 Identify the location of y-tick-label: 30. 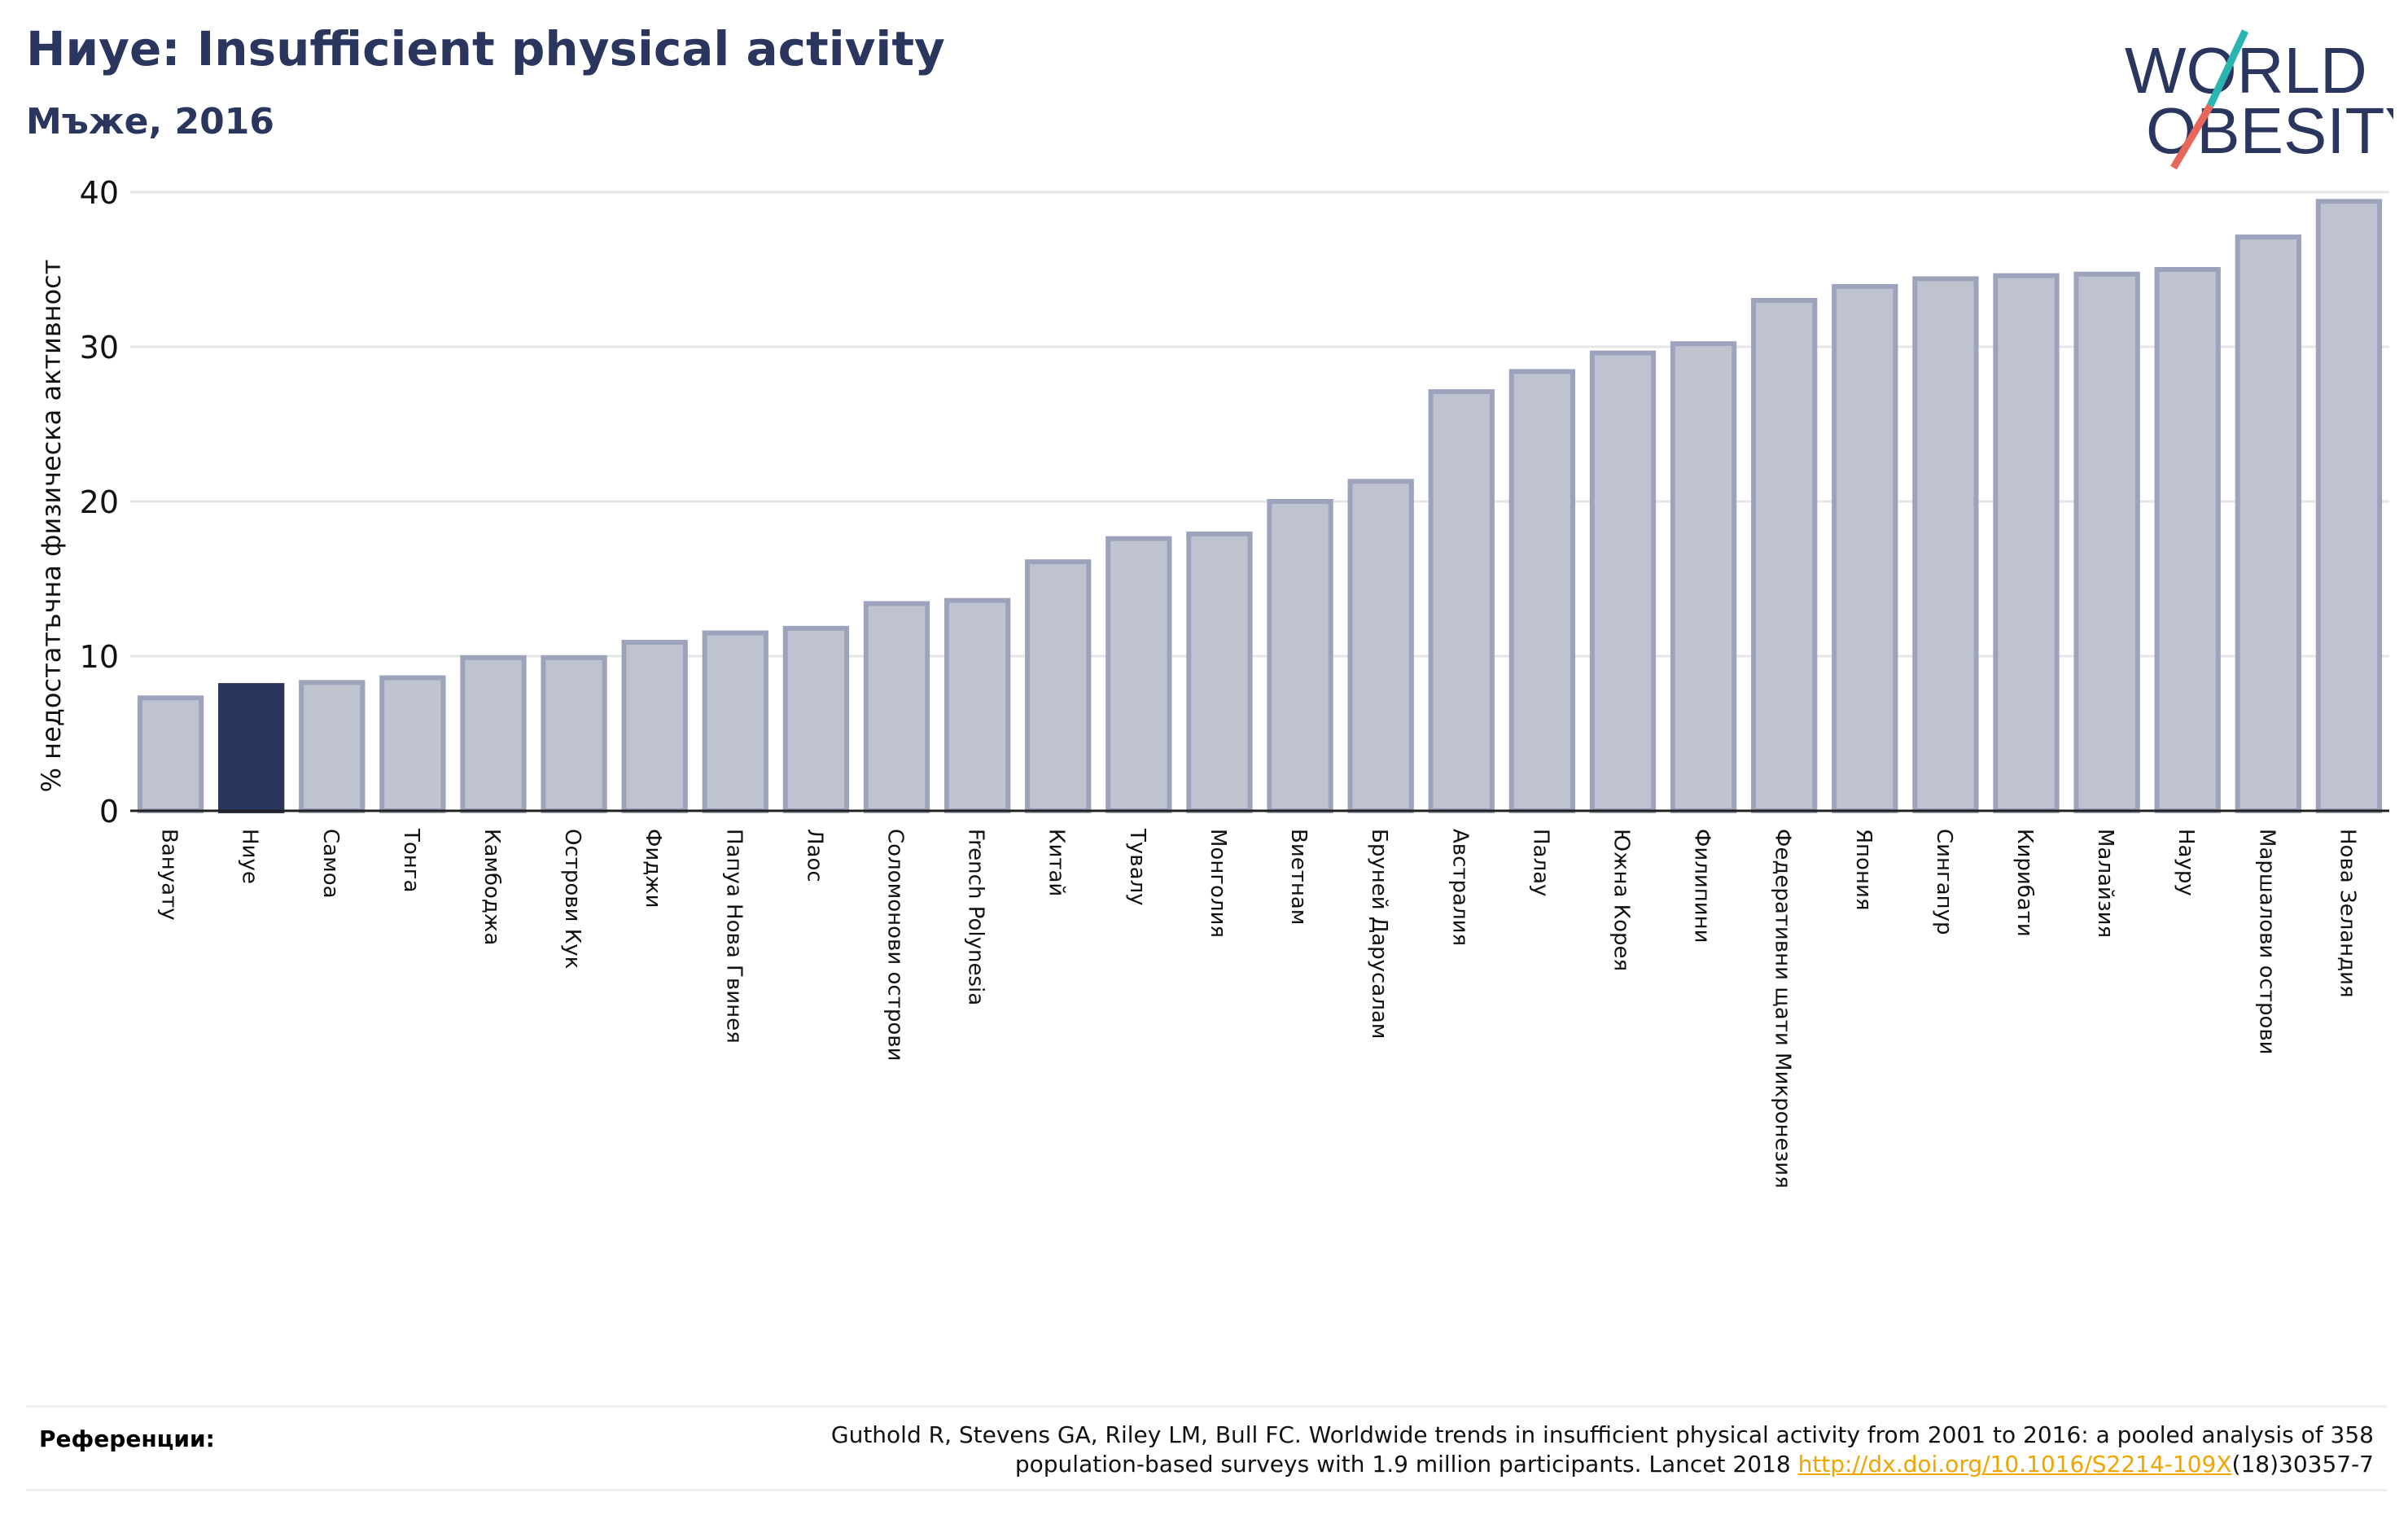
(100, 348).